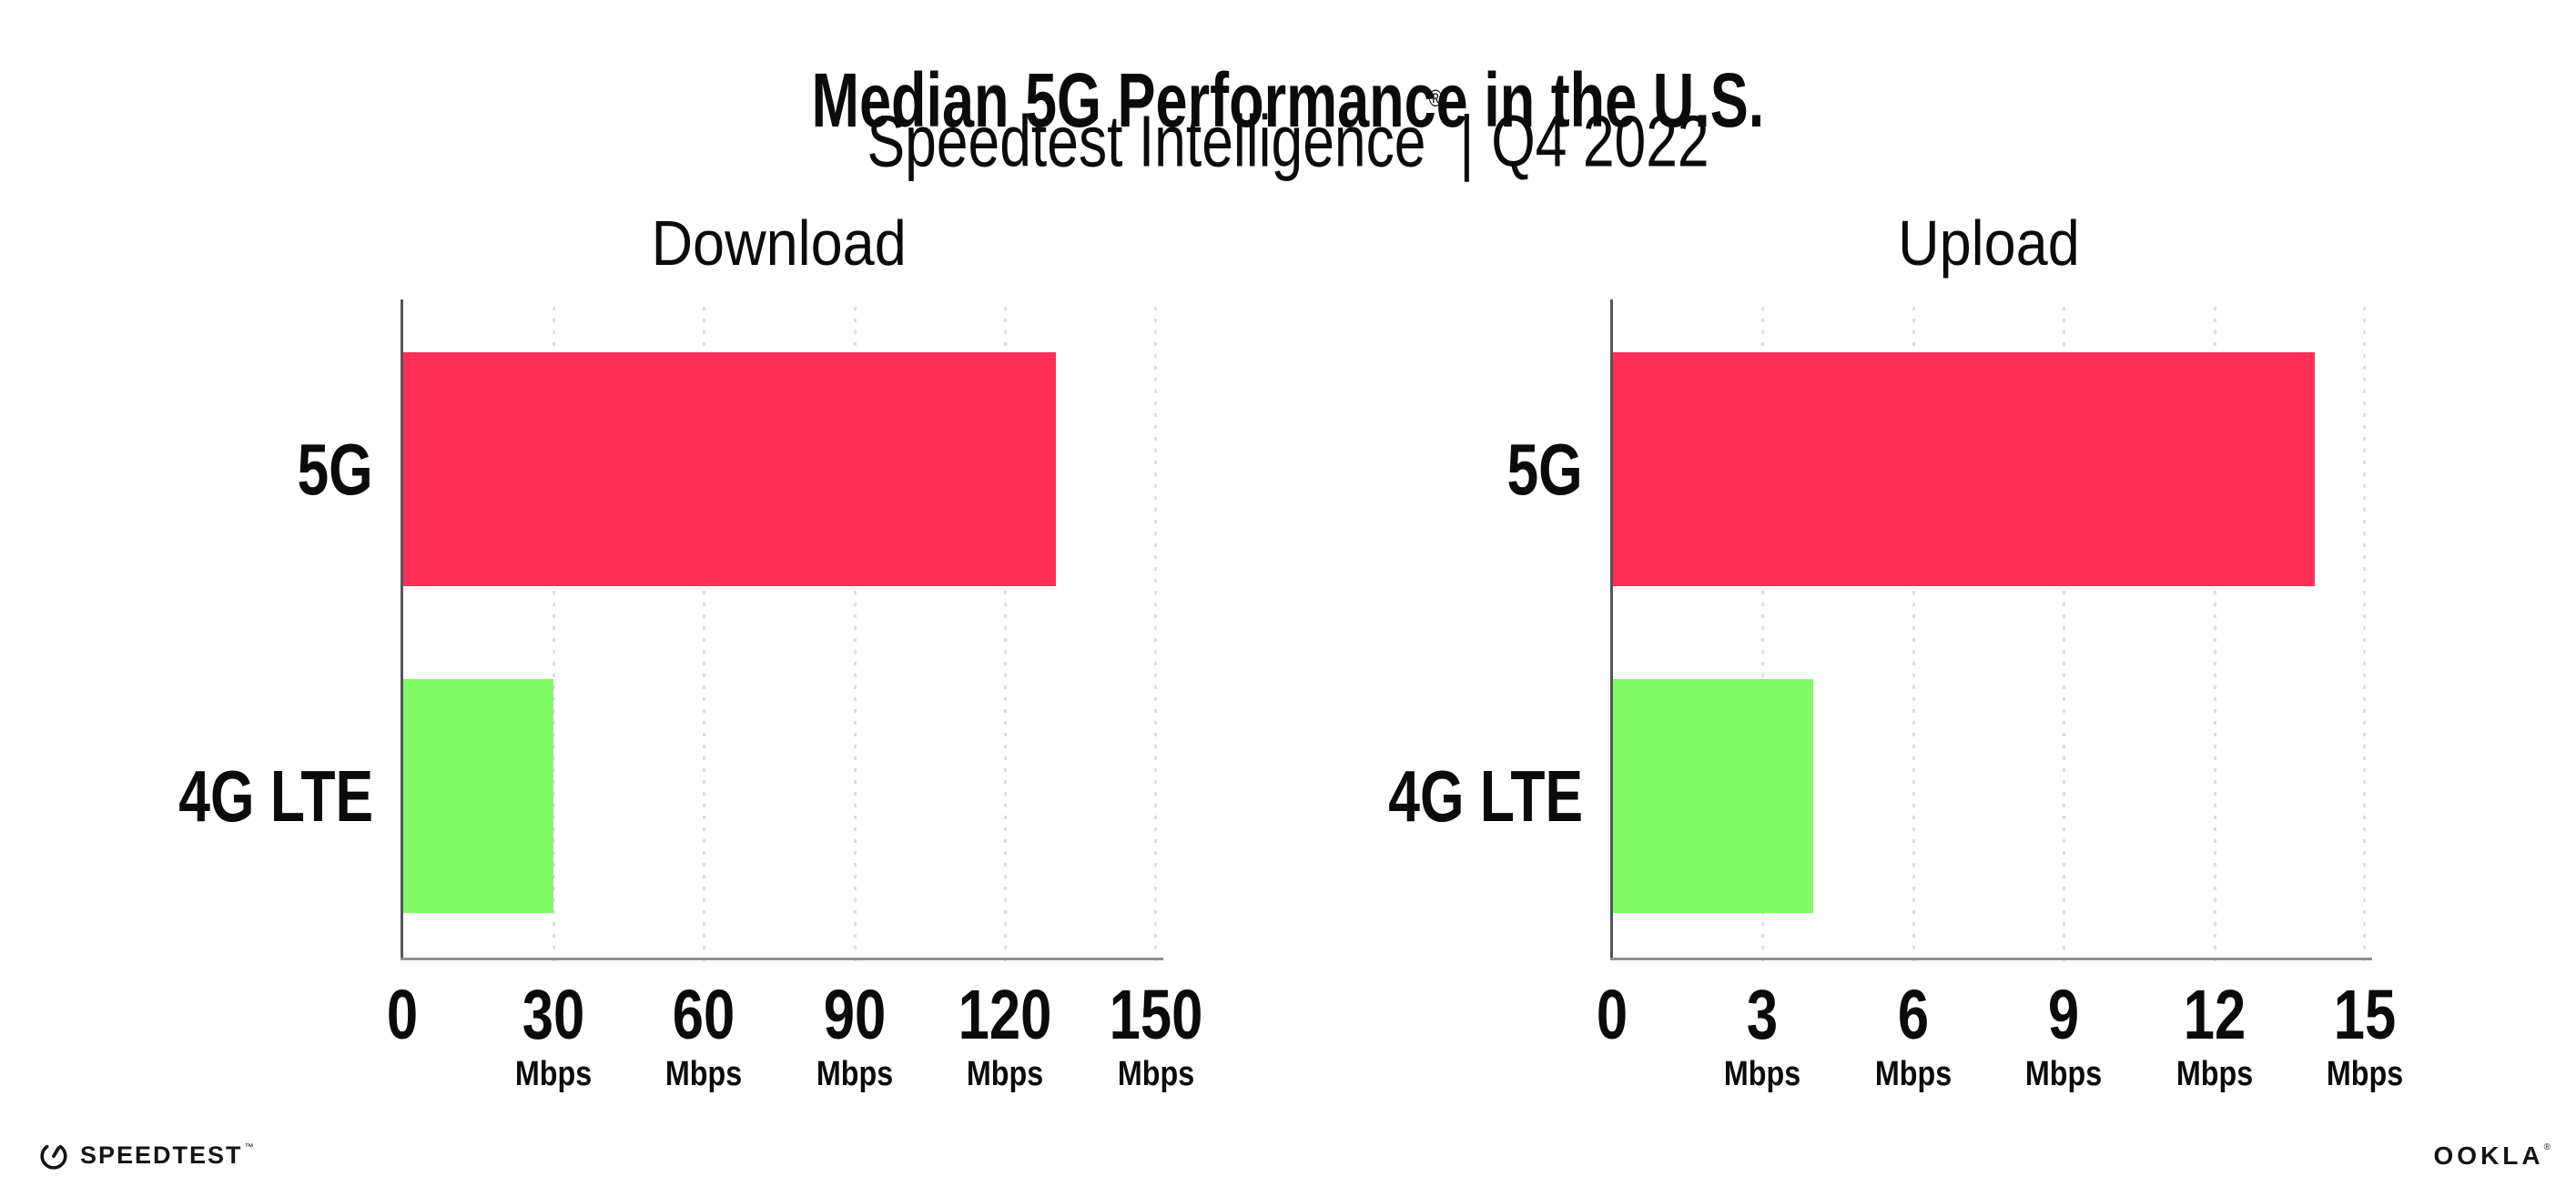 The width and height of the screenshot is (2576, 1197). What do you see at coordinates (729, 469) in the screenshot?
I see `bar-5g-download` at bounding box center [729, 469].